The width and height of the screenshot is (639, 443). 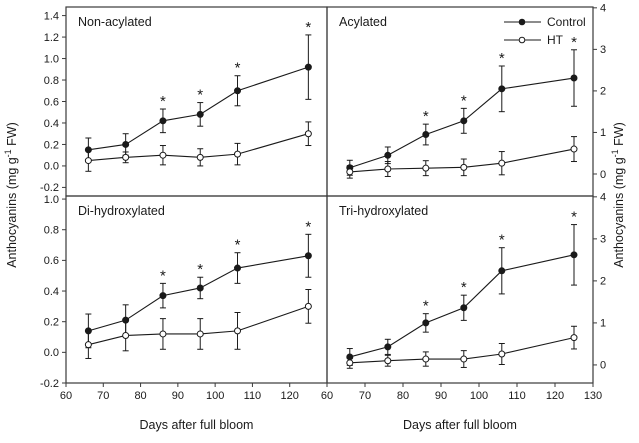 I want to click on legend: Control HT, so click(x=545, y=31).